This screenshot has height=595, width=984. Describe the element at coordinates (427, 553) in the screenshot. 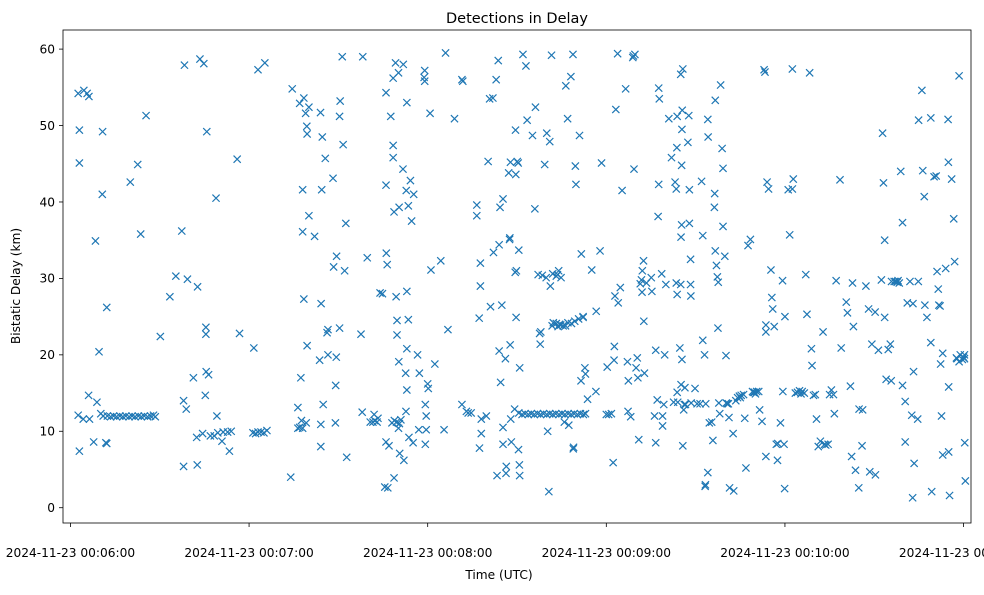

I see `x-tick-label: 2024-11-23 00:08:00` at that location.